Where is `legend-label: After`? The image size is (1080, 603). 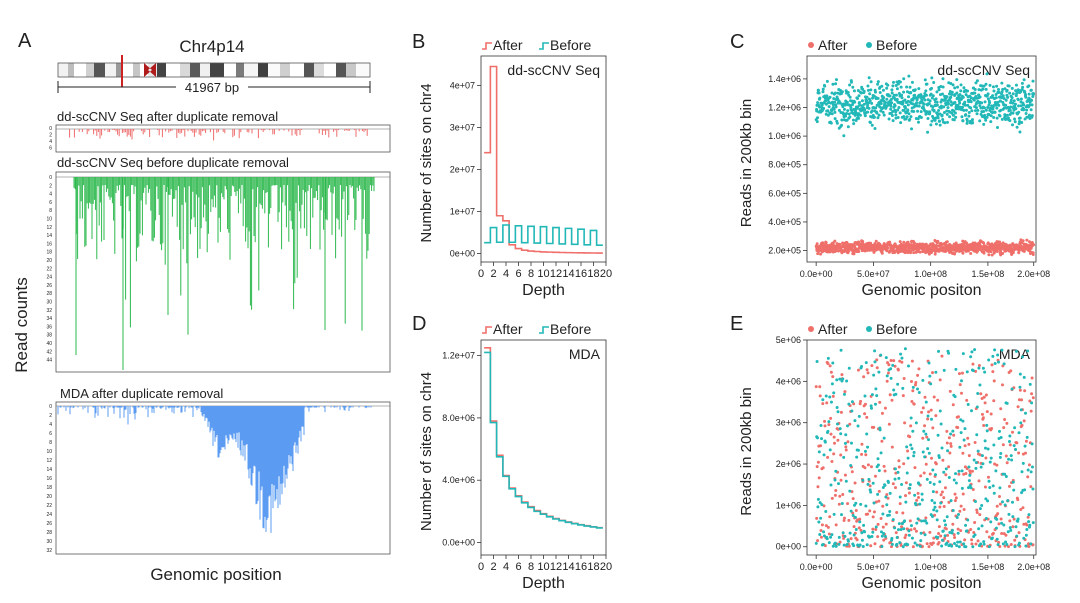 legend-label: After is located at coordinates (508, 329).